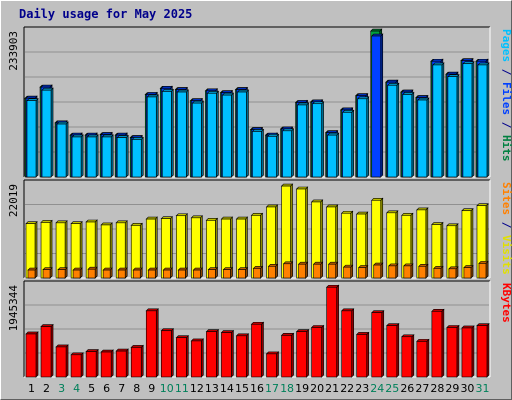 The width and height of the screenshot is (512, 400). I want to click on day-label: 9, so click(151, 388).